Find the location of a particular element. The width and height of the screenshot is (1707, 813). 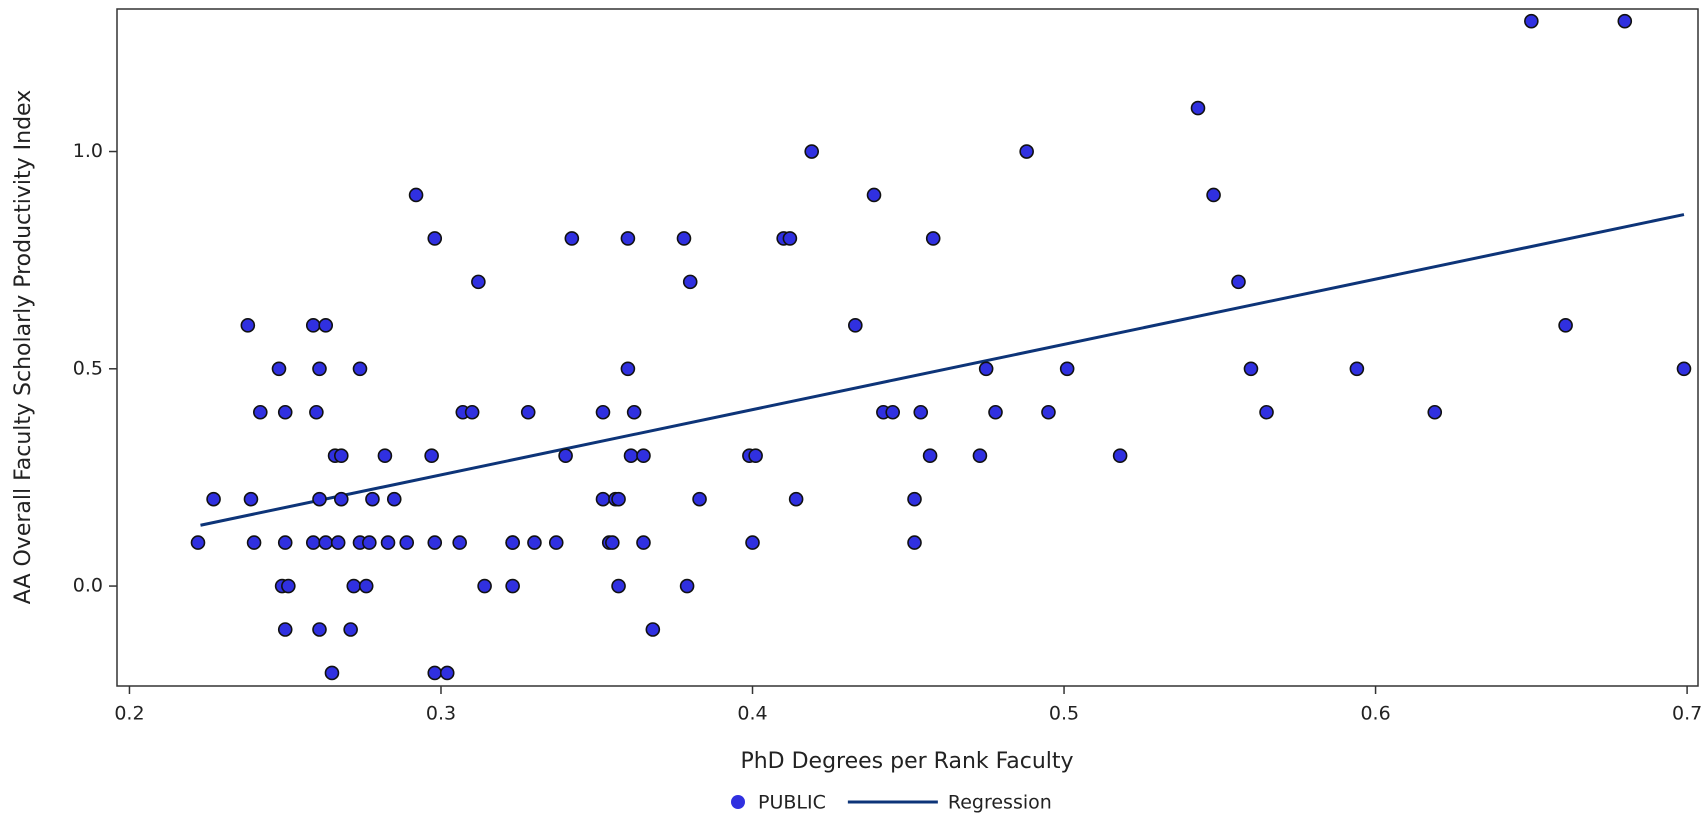

legend-label: Regression is located at coordinates (1000, 802).